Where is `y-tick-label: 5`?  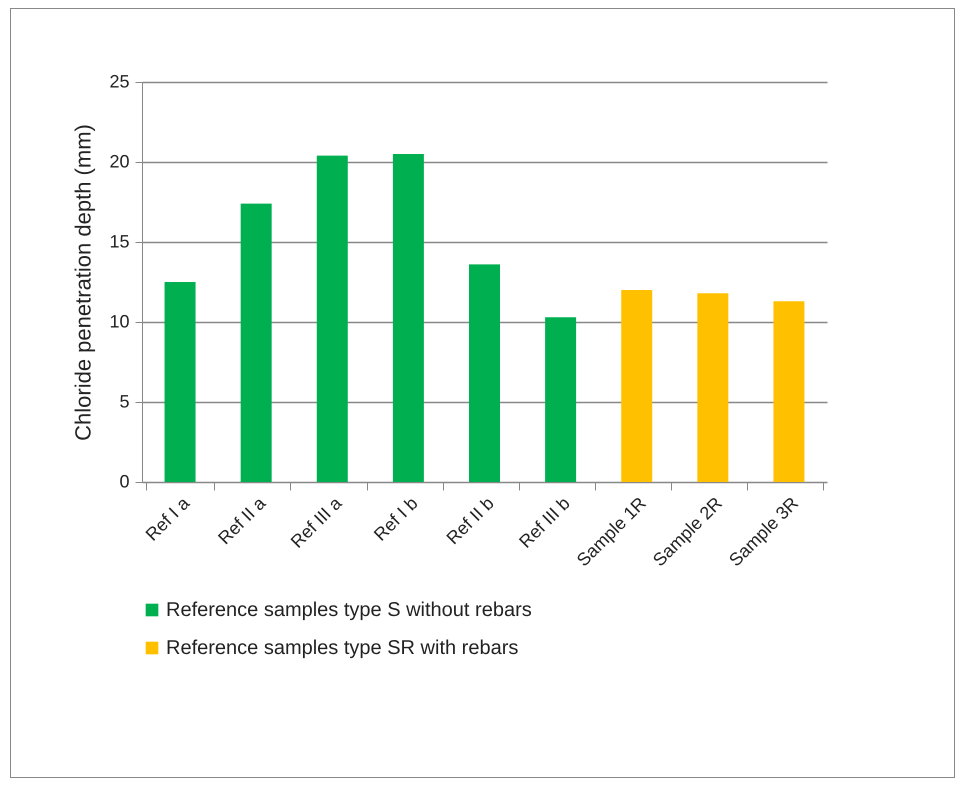 y-tick-label: 5 is located at coordinates (124, 402).